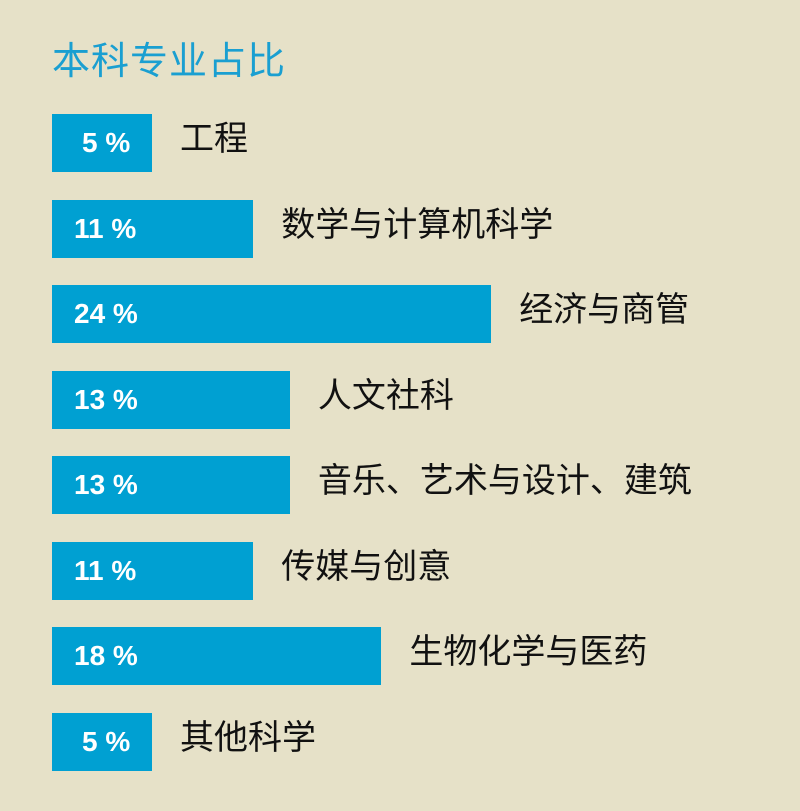 This screenshot has height=811, width=800. I want to click on category-label: 人文社科, so click(385, 396).